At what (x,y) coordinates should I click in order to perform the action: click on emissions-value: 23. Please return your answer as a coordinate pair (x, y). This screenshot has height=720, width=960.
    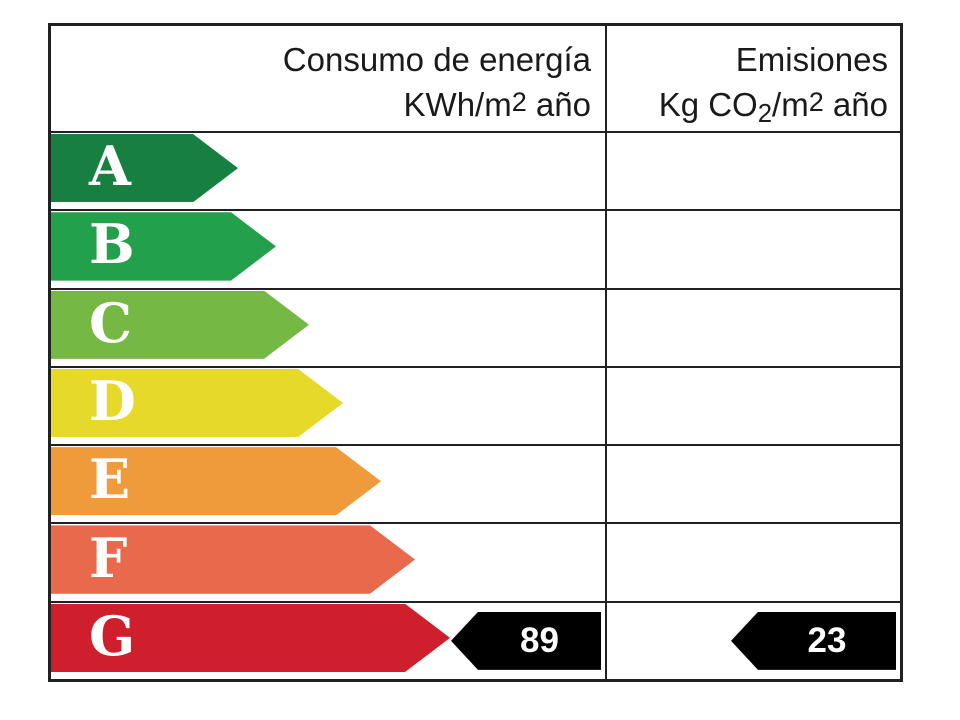
    Looking at the image, I should click on (827, 641).